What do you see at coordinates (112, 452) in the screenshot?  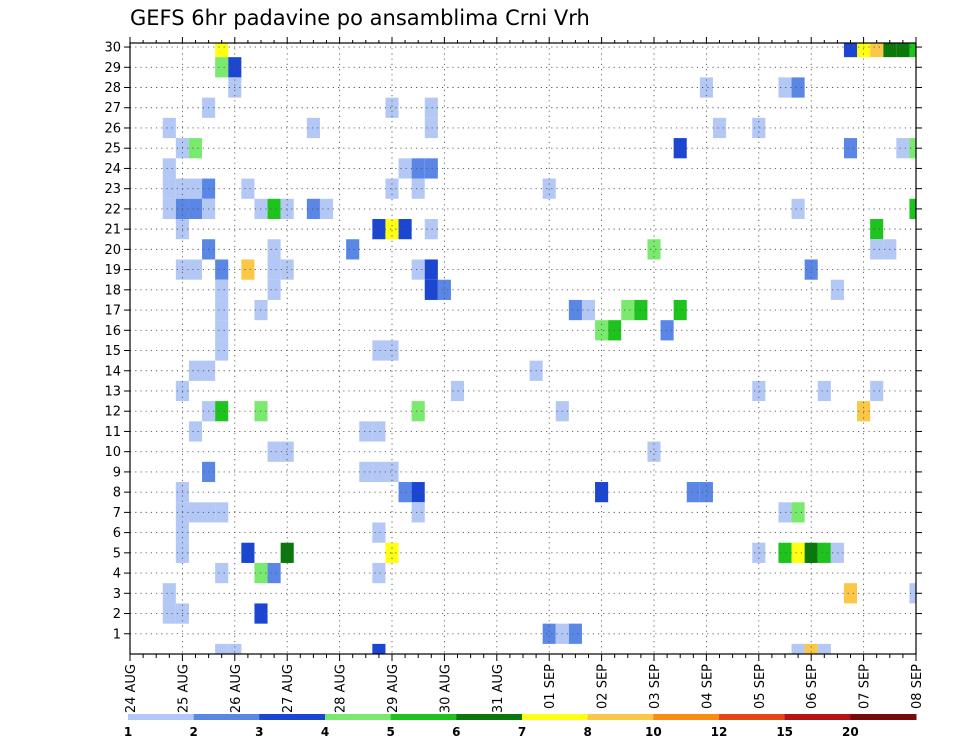 I see `y-tick-label: 10` at bounding box center [112, 452].